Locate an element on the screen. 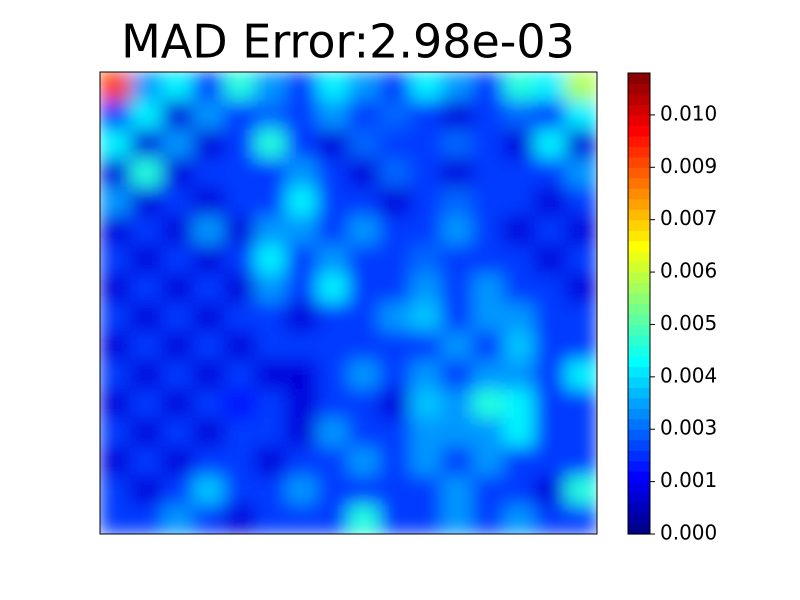 The image size is (800, 600). colorbar-tick-label: 0.003 is located at coordinates (688, 428).